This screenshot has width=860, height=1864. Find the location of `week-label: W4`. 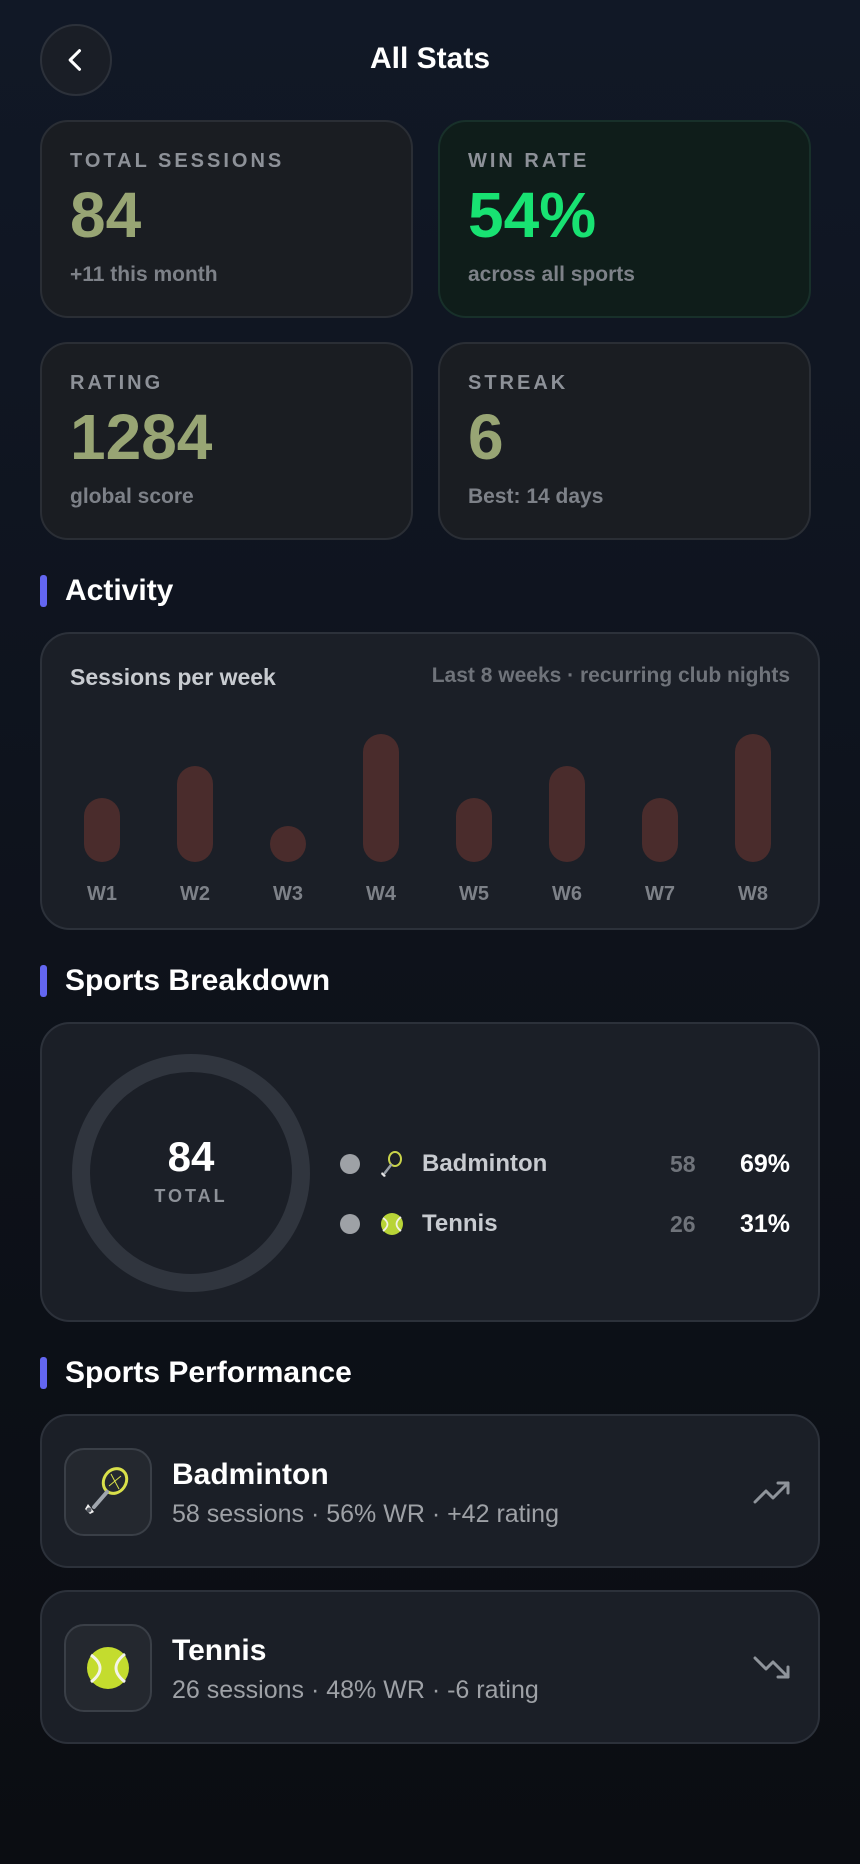

week-label: W4 is located at coordinates (381, 894).